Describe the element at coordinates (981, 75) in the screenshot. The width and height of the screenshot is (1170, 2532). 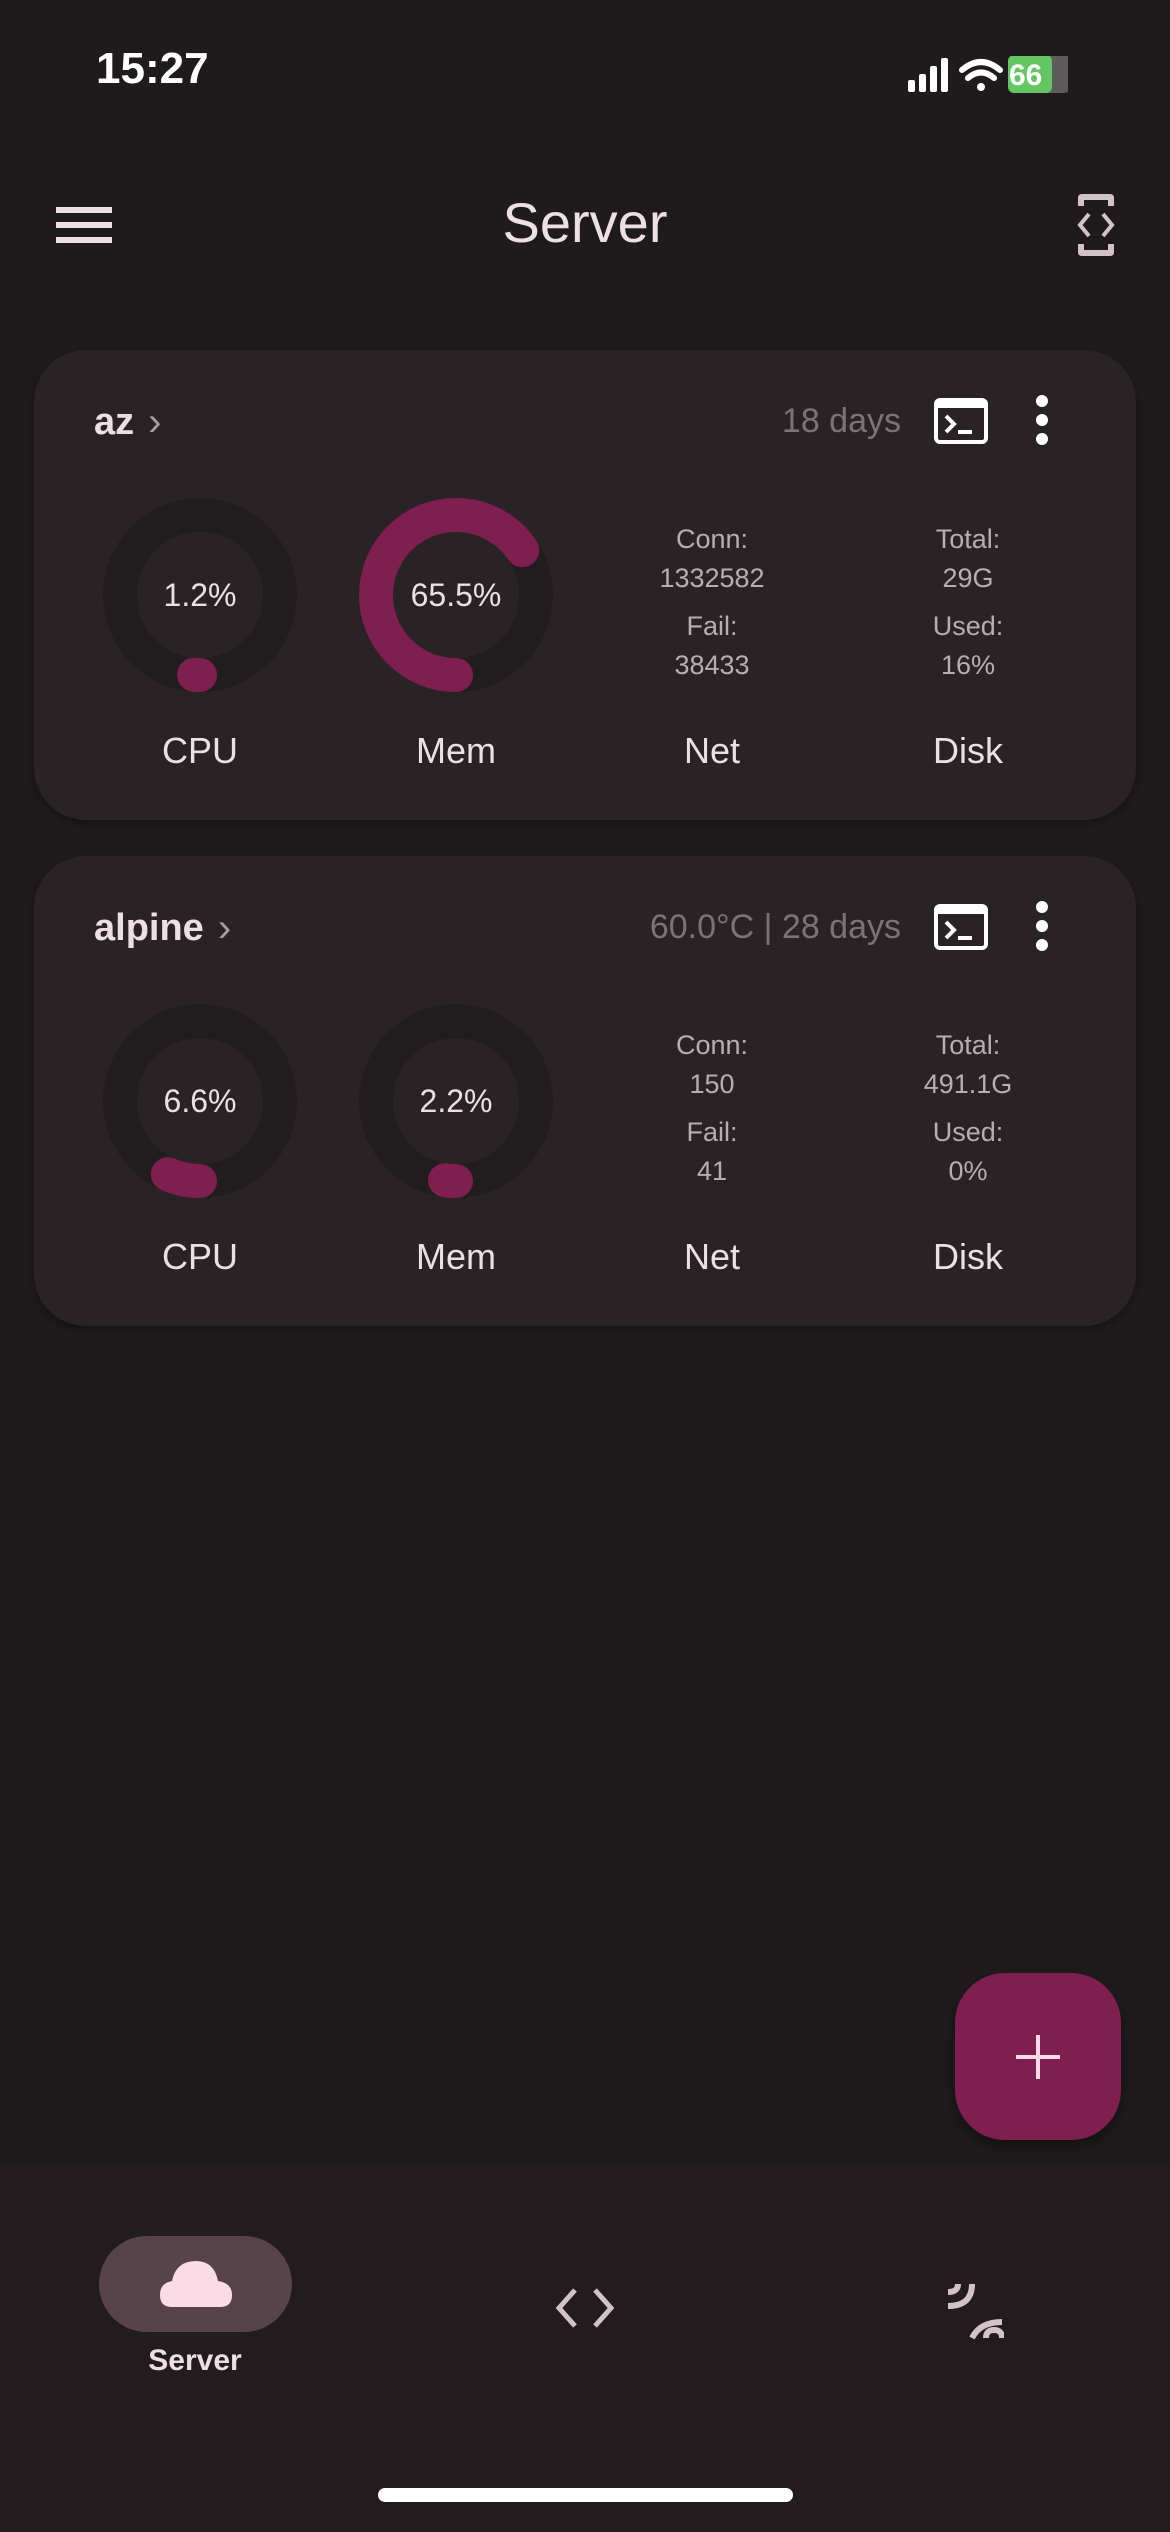
I see `wifi-icon` at that location.